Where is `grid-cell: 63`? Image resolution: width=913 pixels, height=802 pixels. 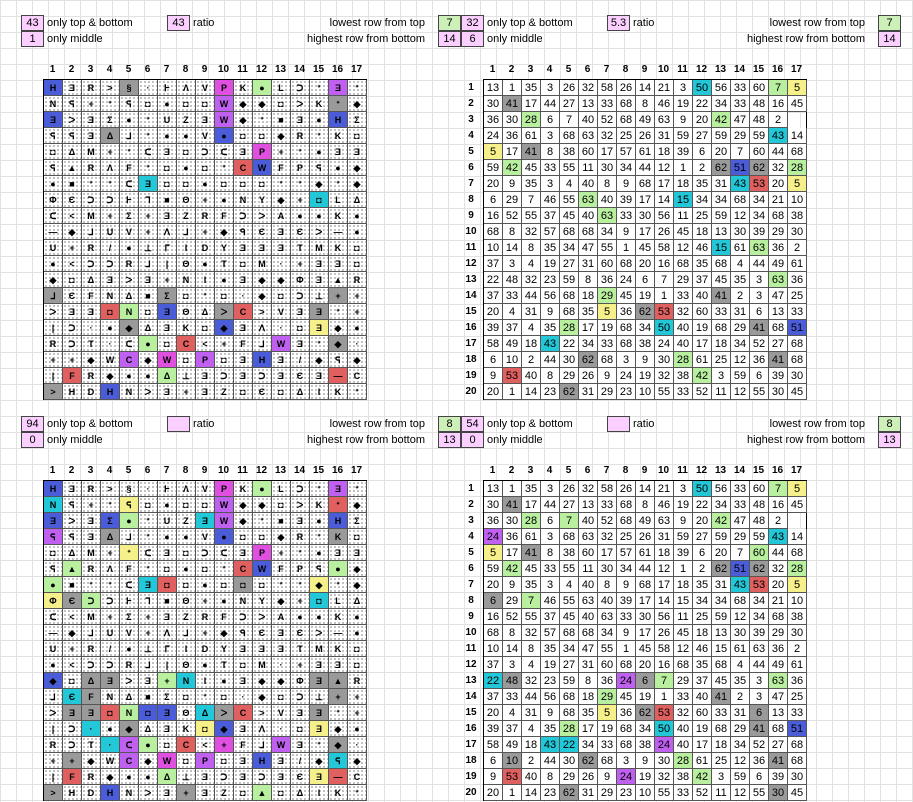
grid-cell: 63 is located at coordinates (759, 248).